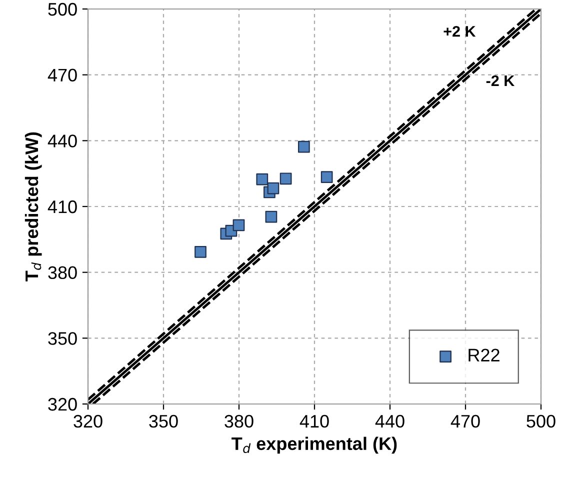  Describe the element at coordinates (88, 421) in the screenshot. I see `x-tick-label: 320` at that location.